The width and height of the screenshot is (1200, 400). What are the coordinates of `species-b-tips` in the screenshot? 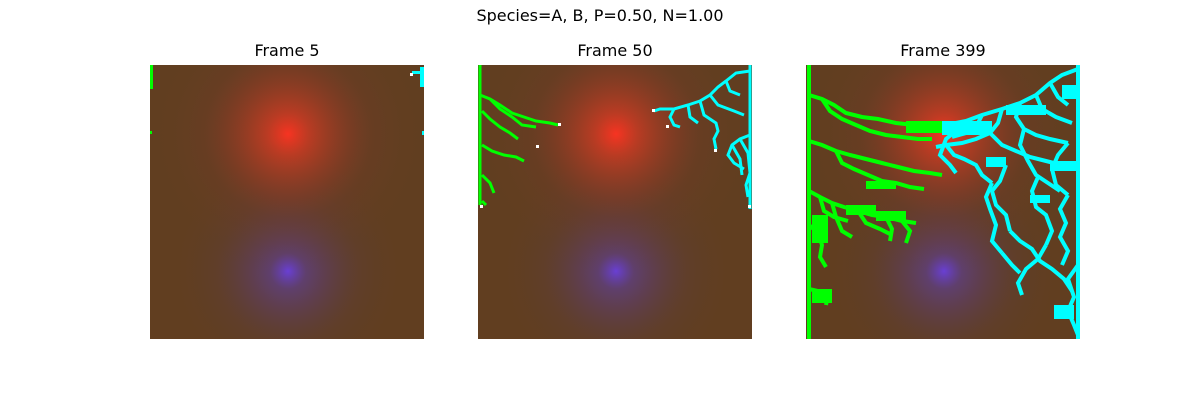 It's located at (701, 158).